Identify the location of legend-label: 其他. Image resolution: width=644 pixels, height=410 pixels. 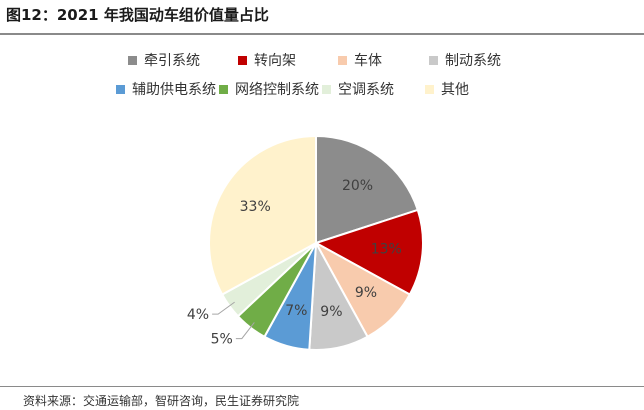
(455, 90).